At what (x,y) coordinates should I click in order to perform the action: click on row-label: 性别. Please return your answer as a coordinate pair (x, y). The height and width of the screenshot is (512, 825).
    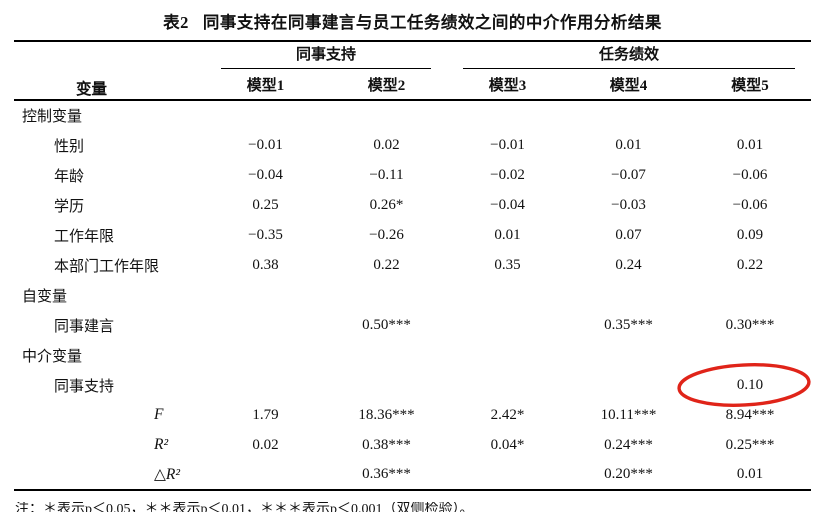
    Looking at the image, I should click on (69, 146).